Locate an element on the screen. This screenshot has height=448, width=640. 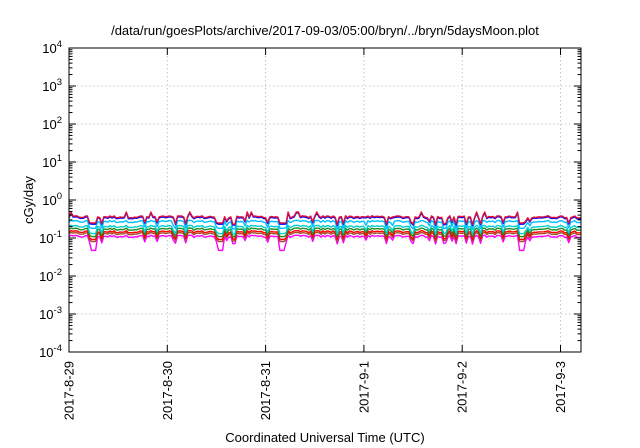
y-tick-label: 10⁻⁴ is located at coordinates (50, 351).